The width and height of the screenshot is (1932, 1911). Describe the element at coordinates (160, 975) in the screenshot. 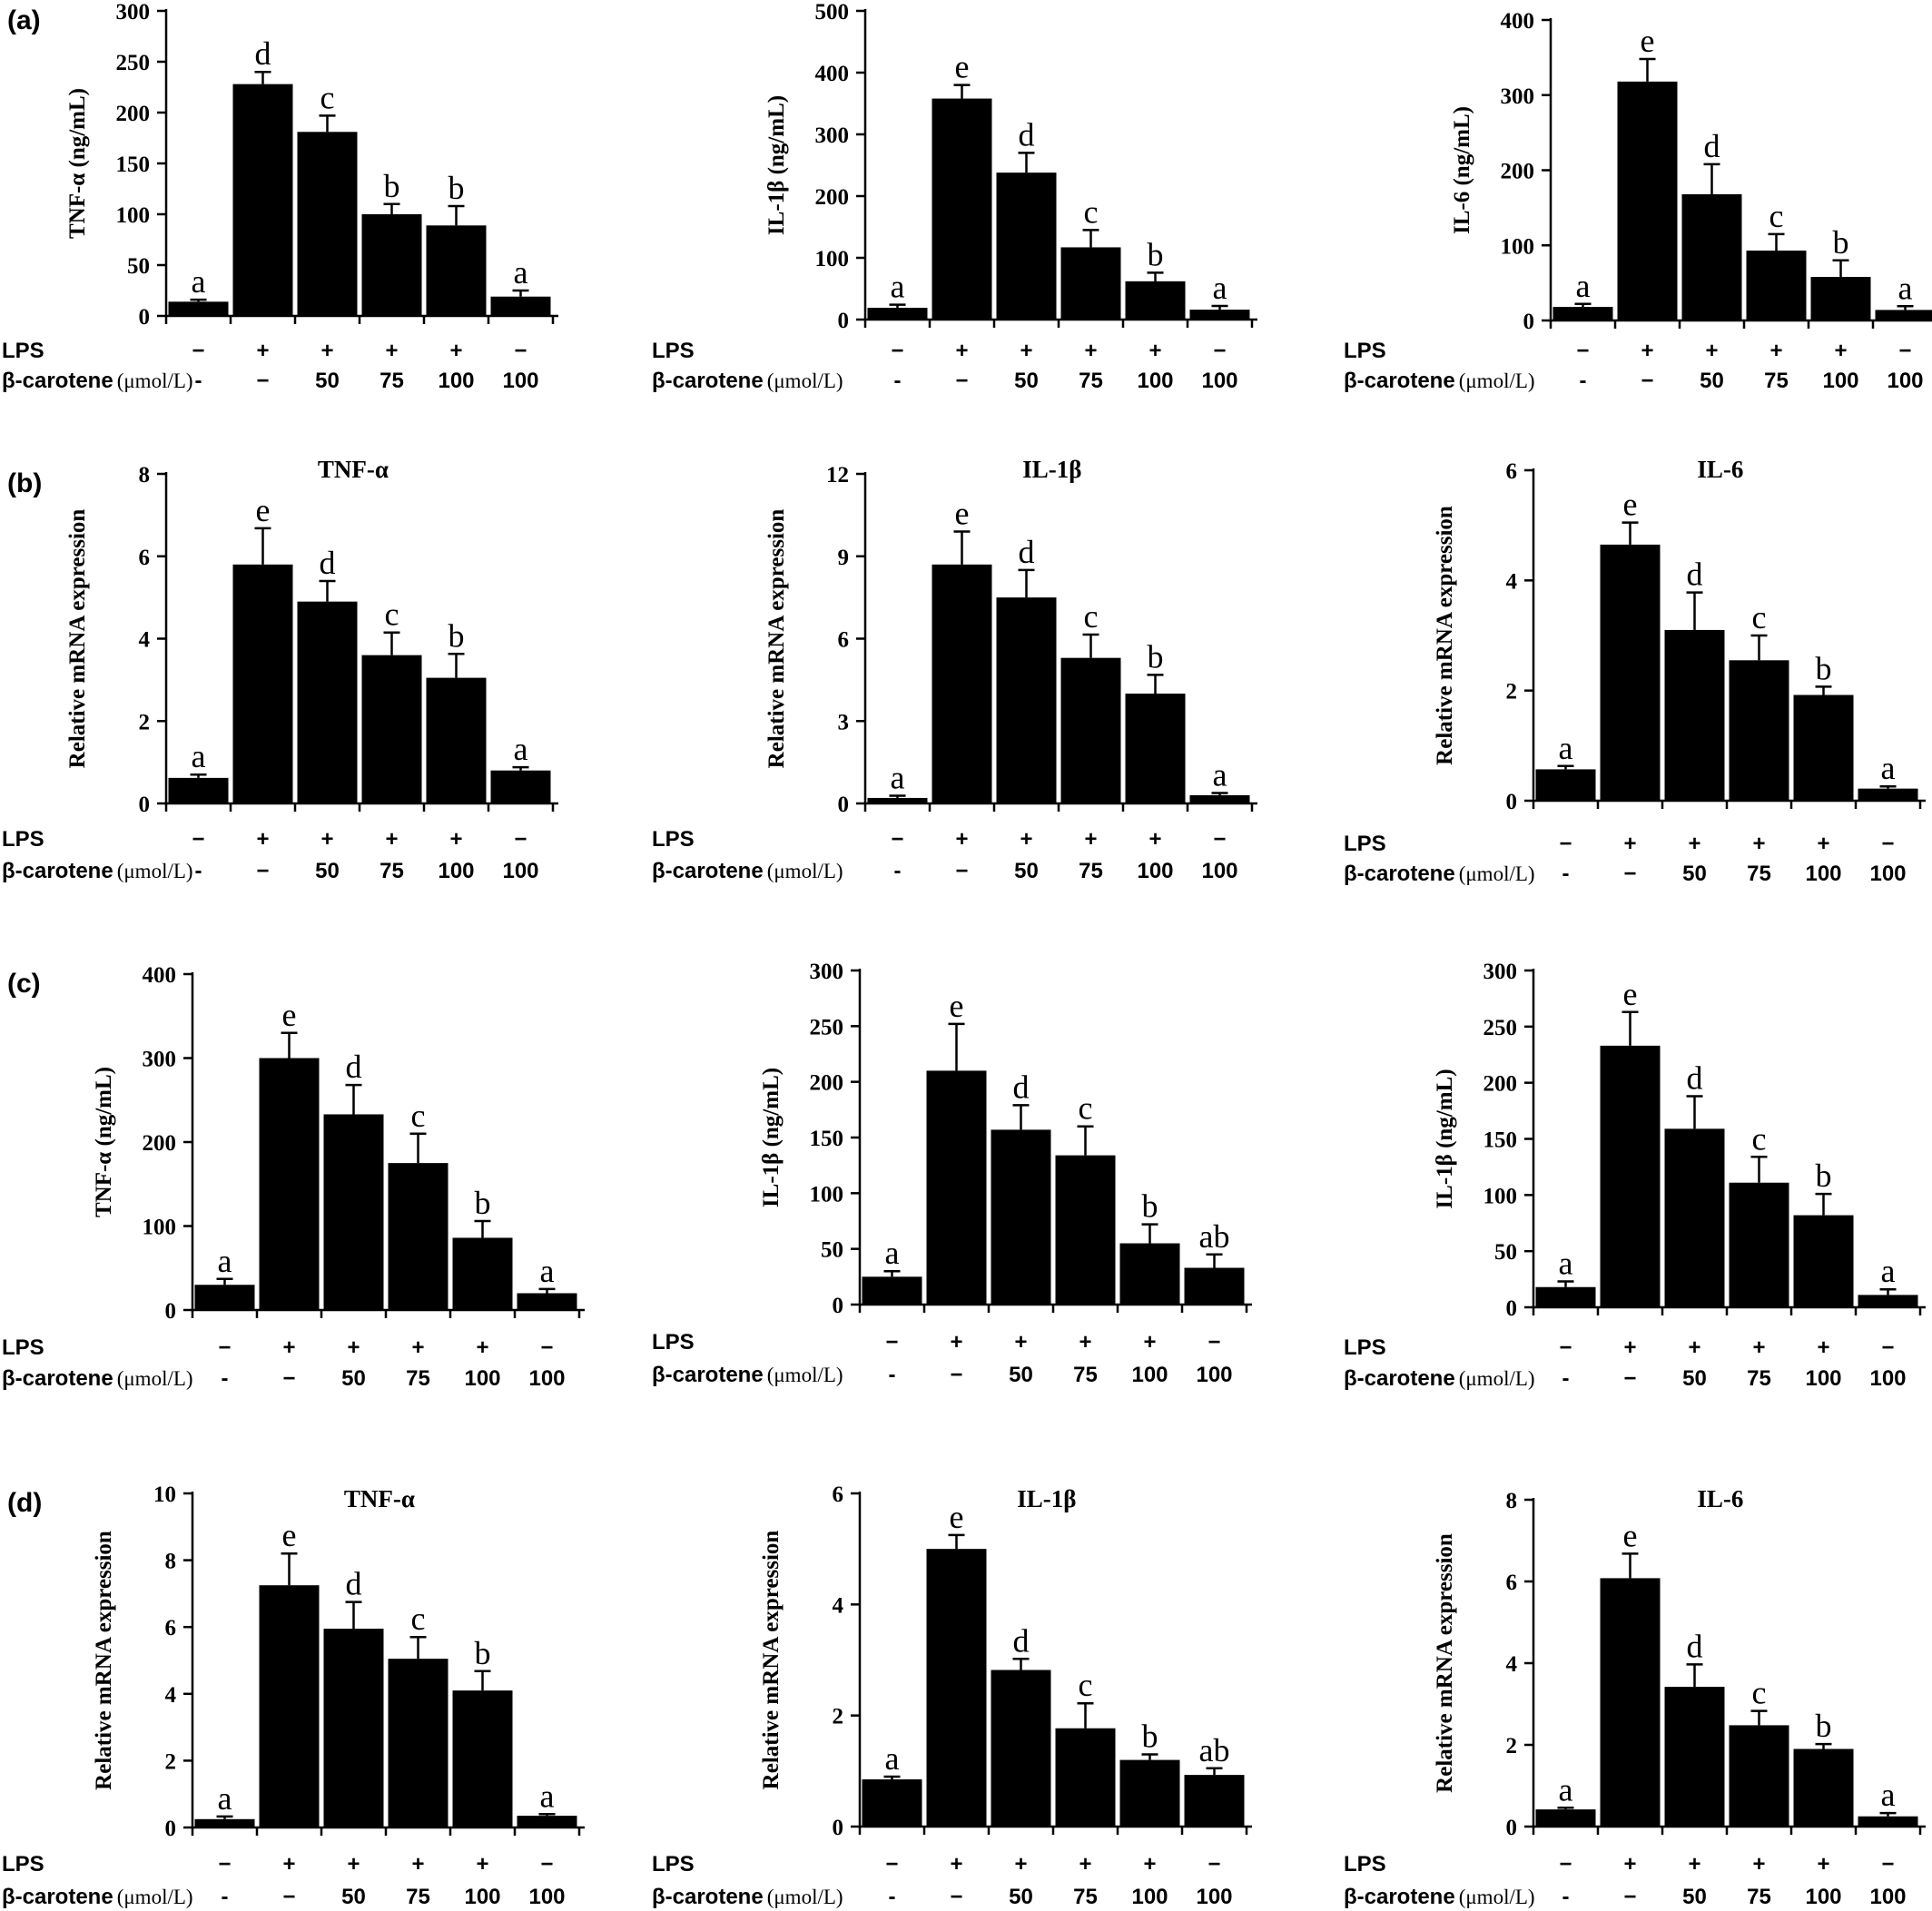

I see `y-tick-label: 400` at that location.